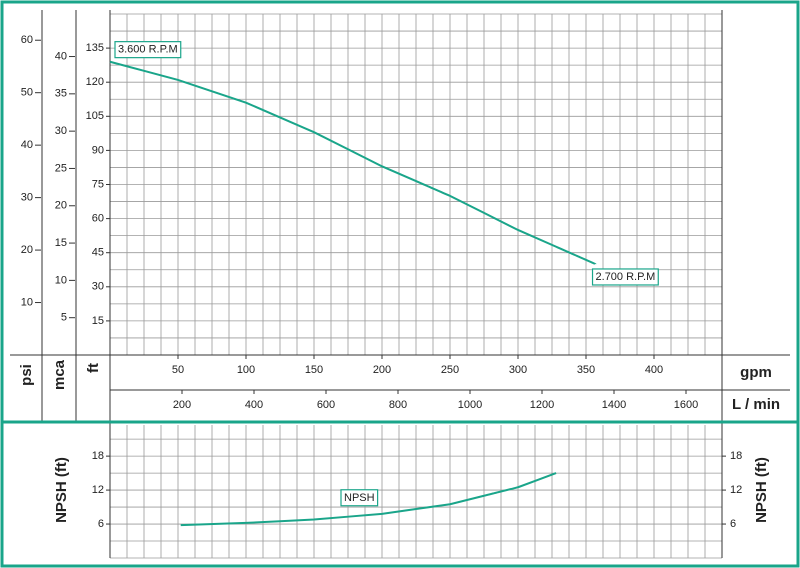 This screenshot has height=568, width=800. What do you see at coordinates (27, 145) in the screenshot?
I see `y3-tick-label: 40` at bounding box center [27, 145].